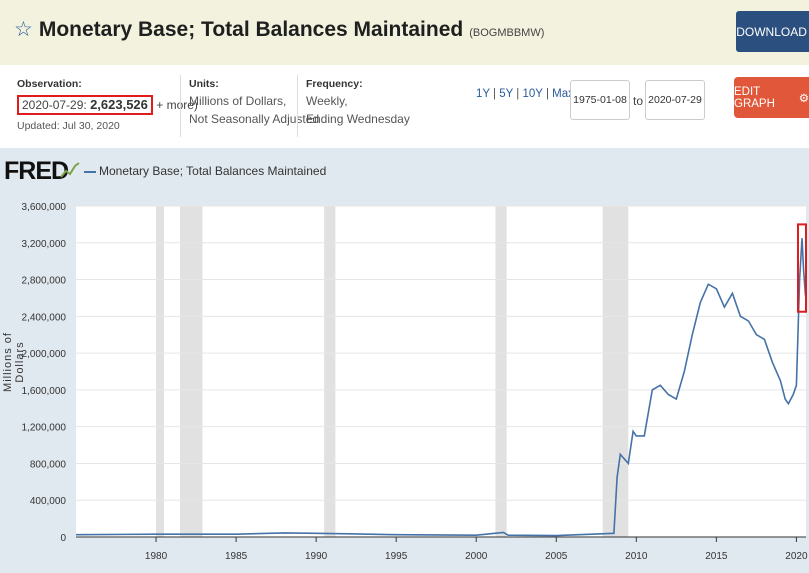 This screenshot has width=809, height=573. Describe the element at coordinates (563, 94) in the screenshot. I see `range-max-link: Max` at that location.